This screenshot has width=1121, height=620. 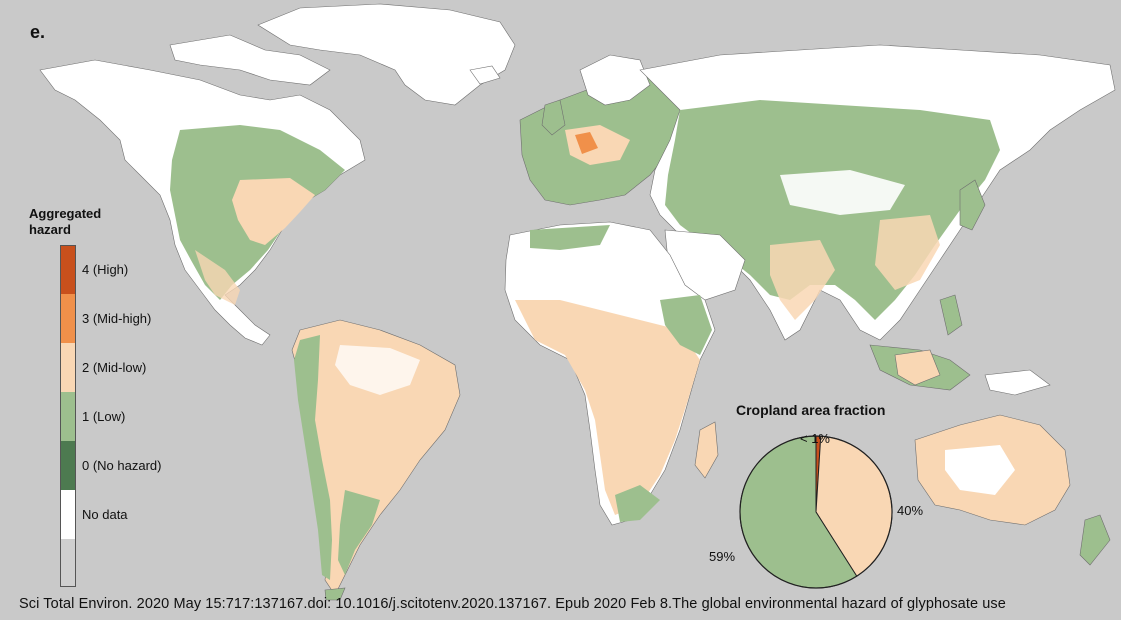 I want to click on land-greenland, so click(x=386, y=54).